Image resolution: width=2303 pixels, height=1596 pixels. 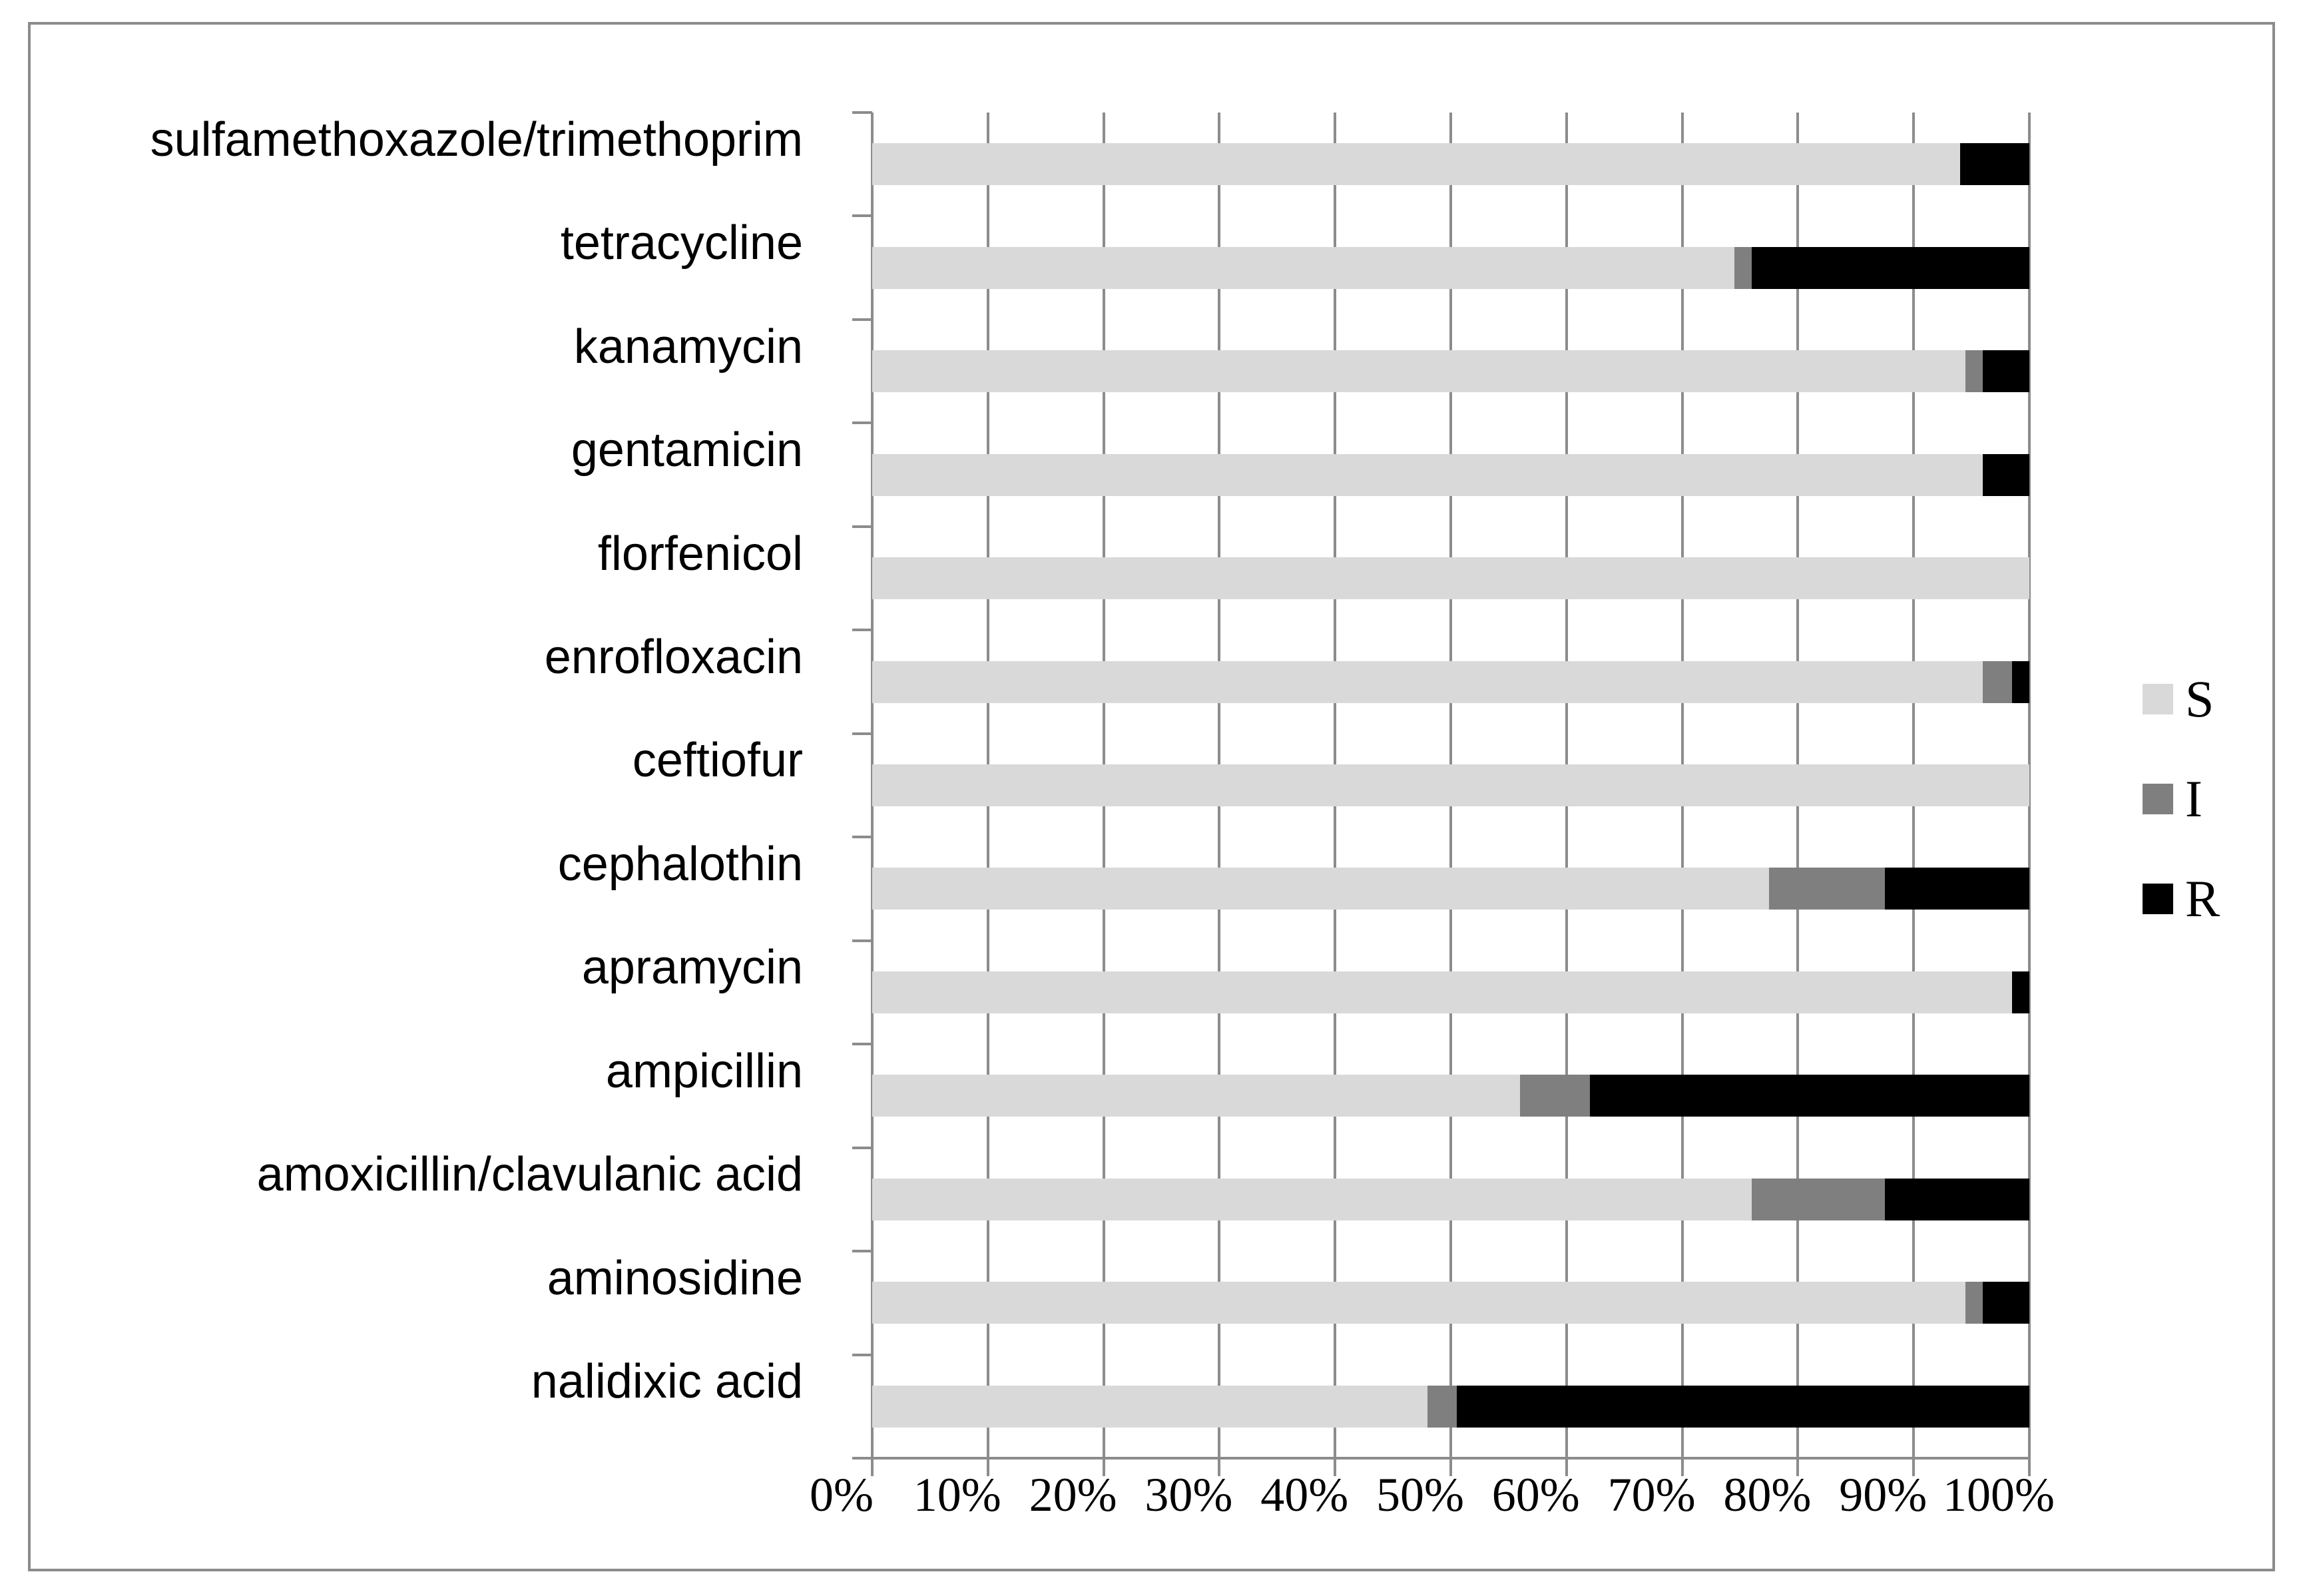 What do you see at coordinates (1440, 1458) in the screenshot?
I see `value-axis-line` at bounding box center [1440, 1458].